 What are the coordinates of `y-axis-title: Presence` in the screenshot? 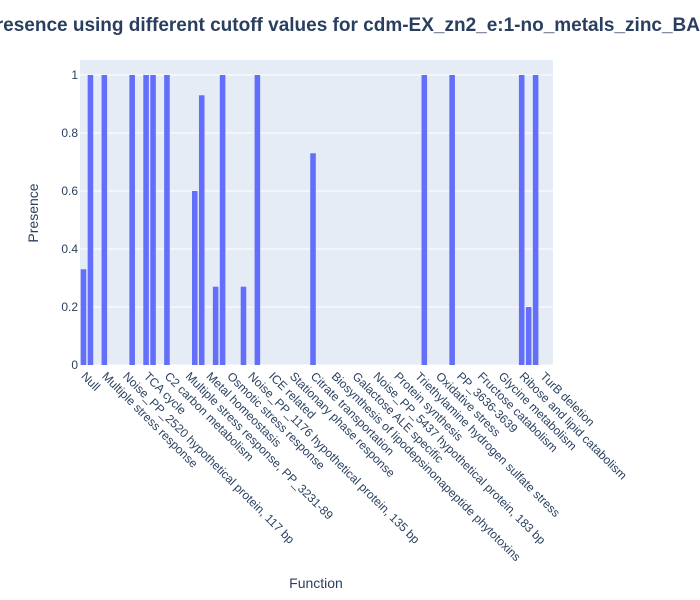 It's located at (33, 212).